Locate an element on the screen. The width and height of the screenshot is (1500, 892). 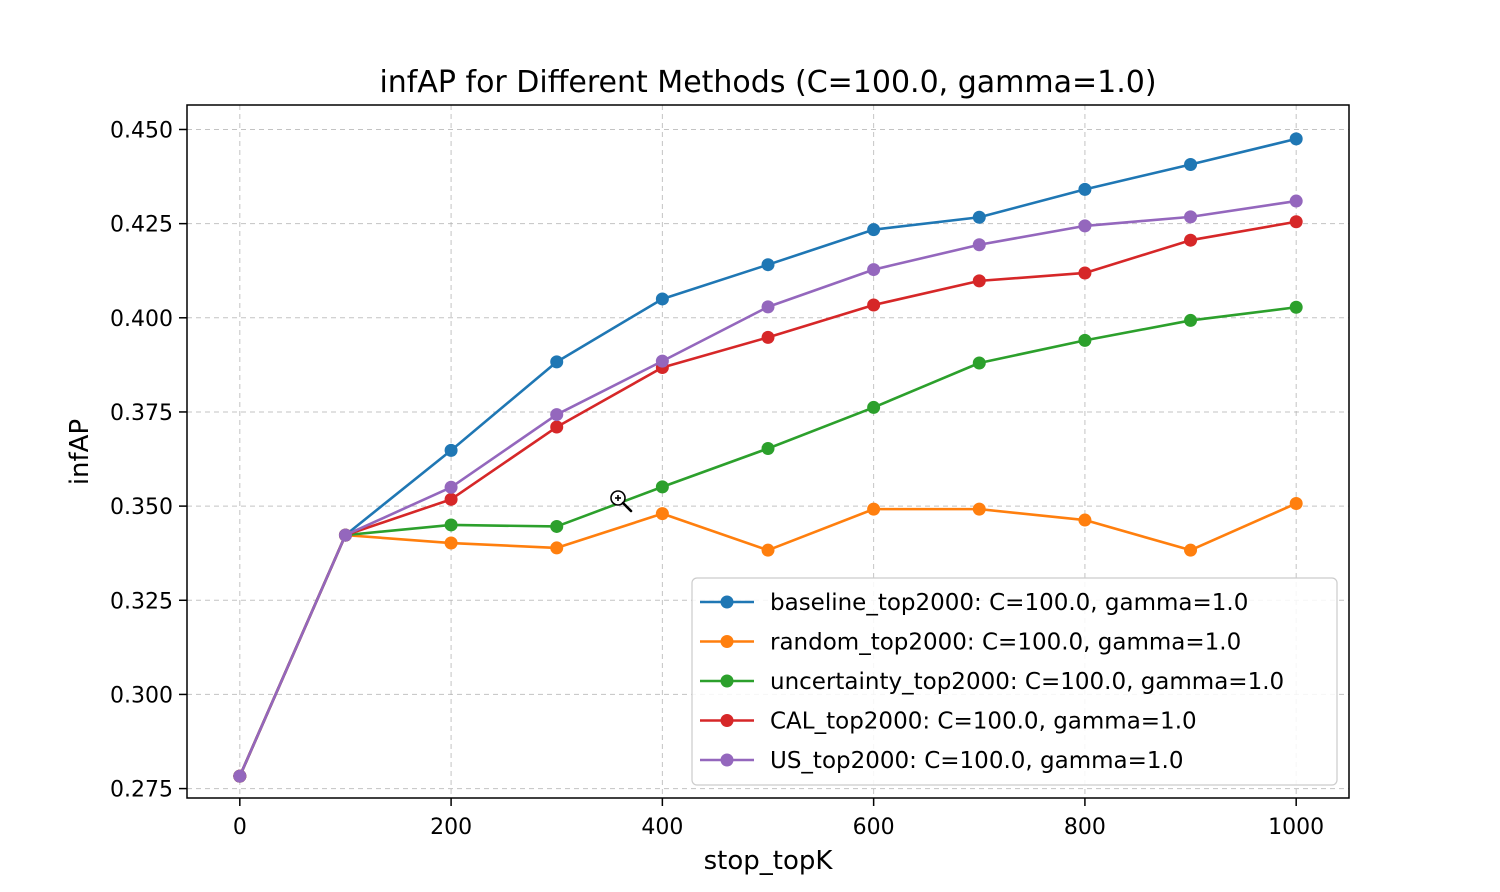
legend-box is located at coordinates (1014, 681).